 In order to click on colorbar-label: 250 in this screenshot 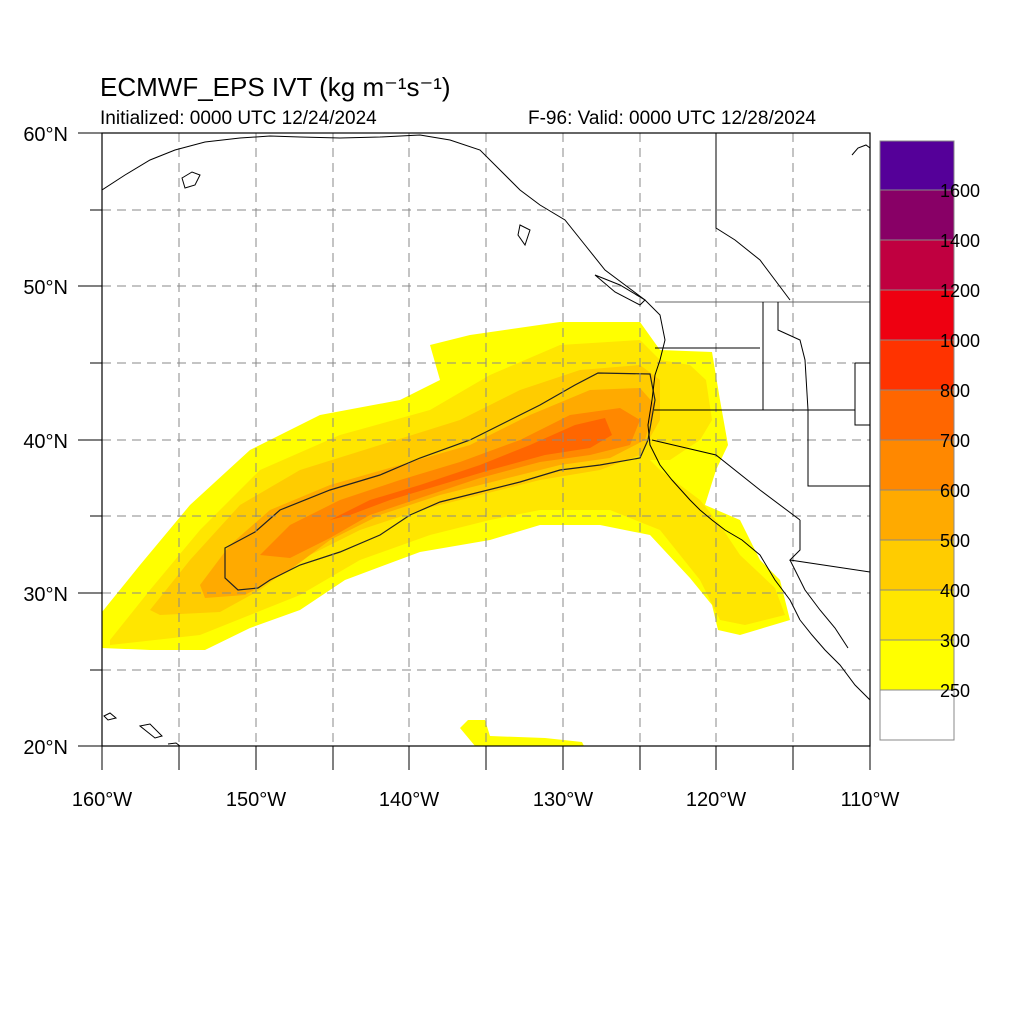, I will do `click(955, 691)`.